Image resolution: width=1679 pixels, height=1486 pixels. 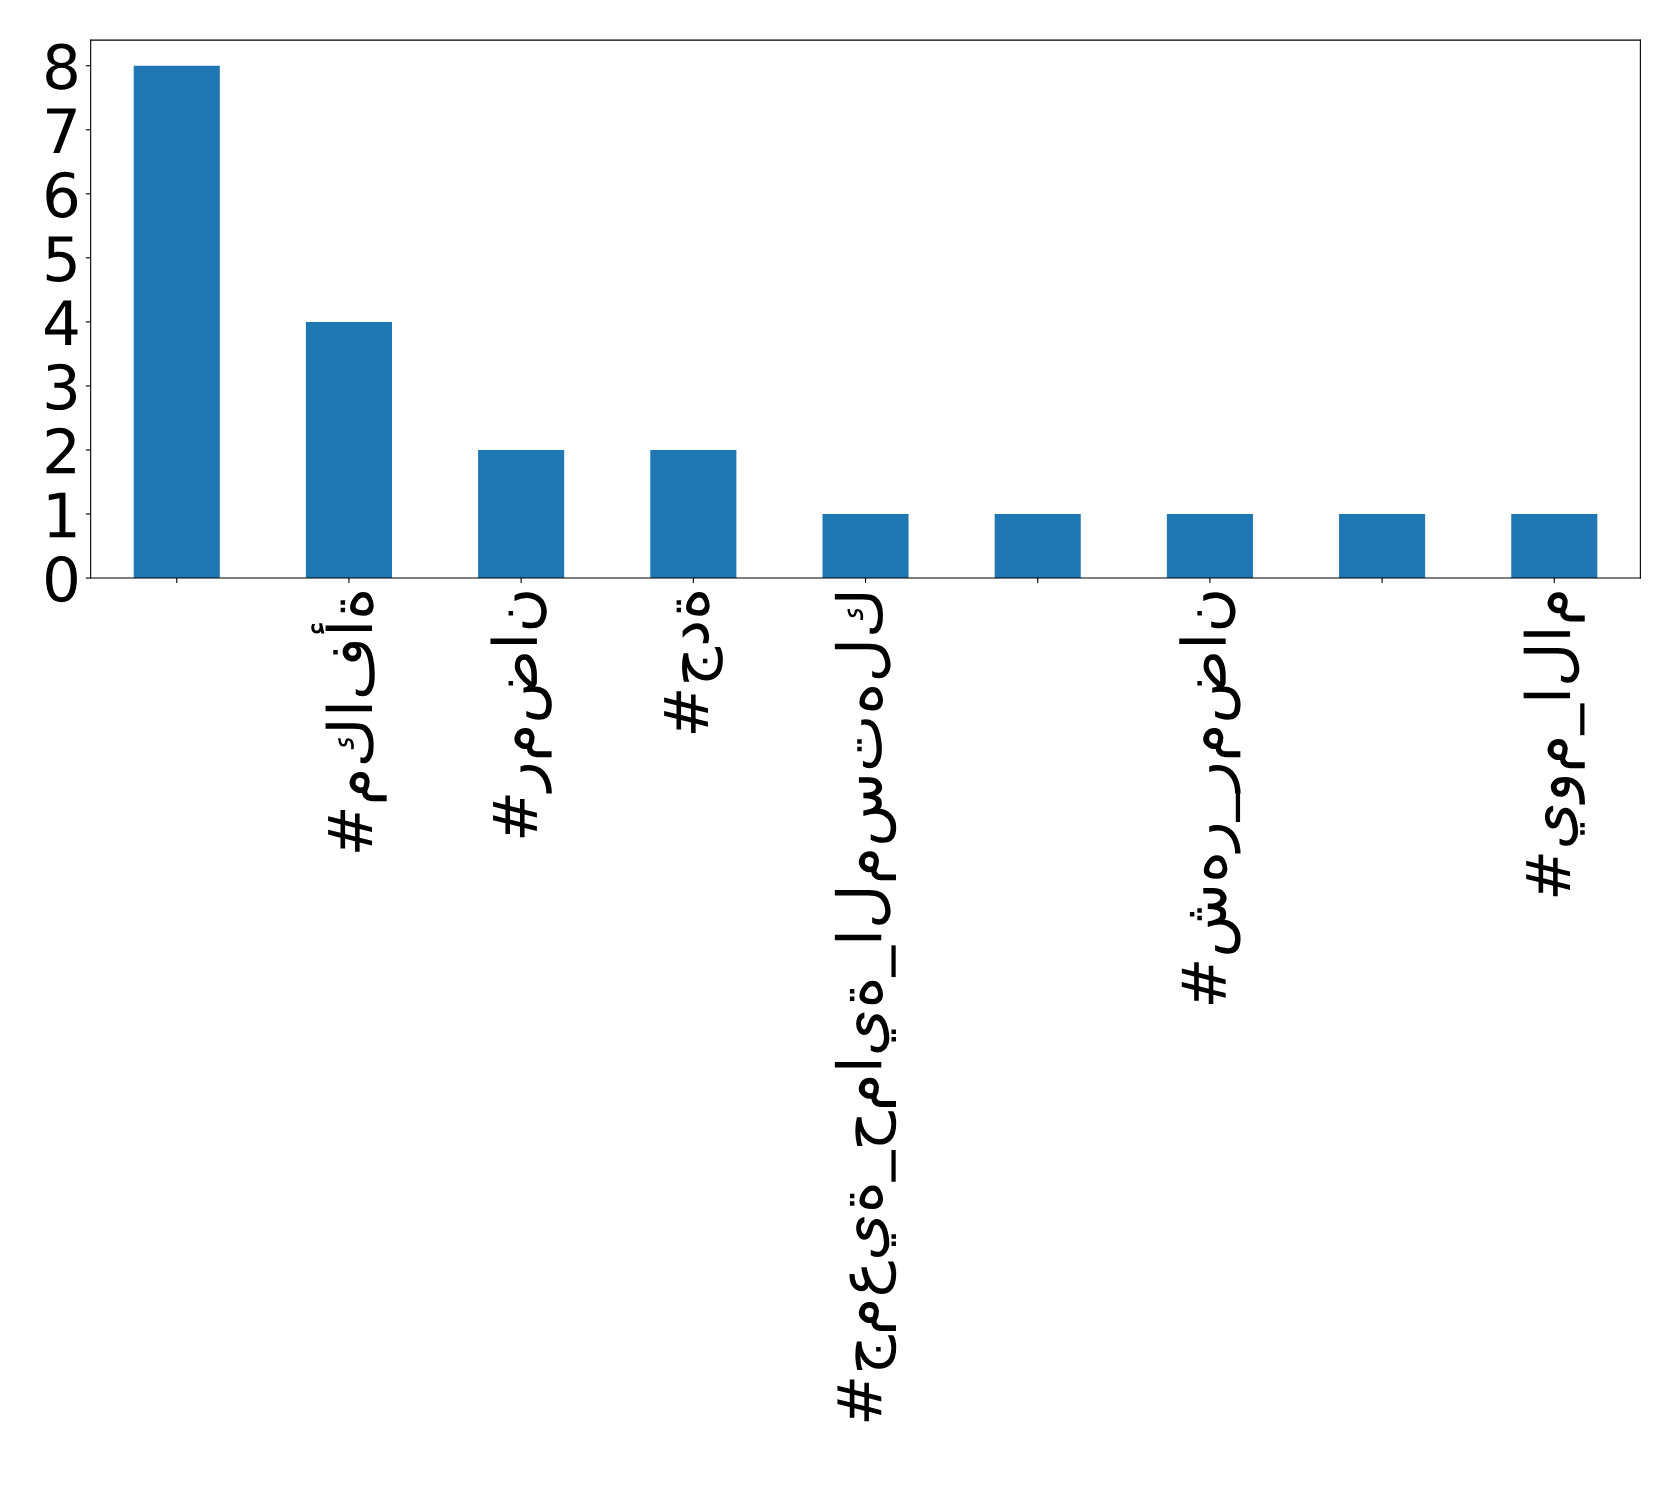 I want to click on x-tick-label: #مكافأة, so click(x=349, y=722).